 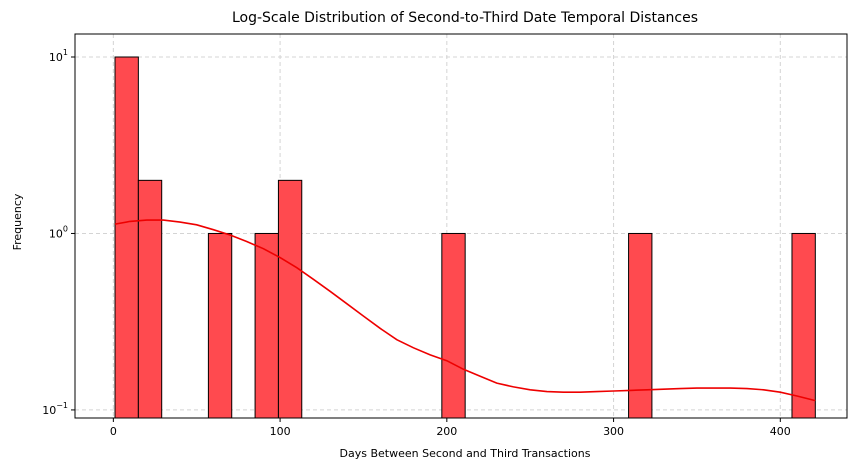 I want to click on y-axis-ticks: 10⁻¹ 10⁰ 10¹, so click(x=58, y=232).